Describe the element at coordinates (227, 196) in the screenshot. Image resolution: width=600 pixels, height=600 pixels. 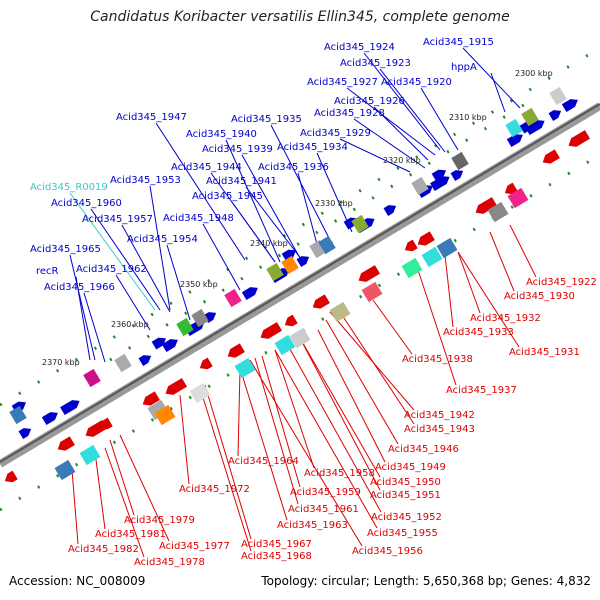
I see `forward-gene-label: Acid345_1945` at that location.